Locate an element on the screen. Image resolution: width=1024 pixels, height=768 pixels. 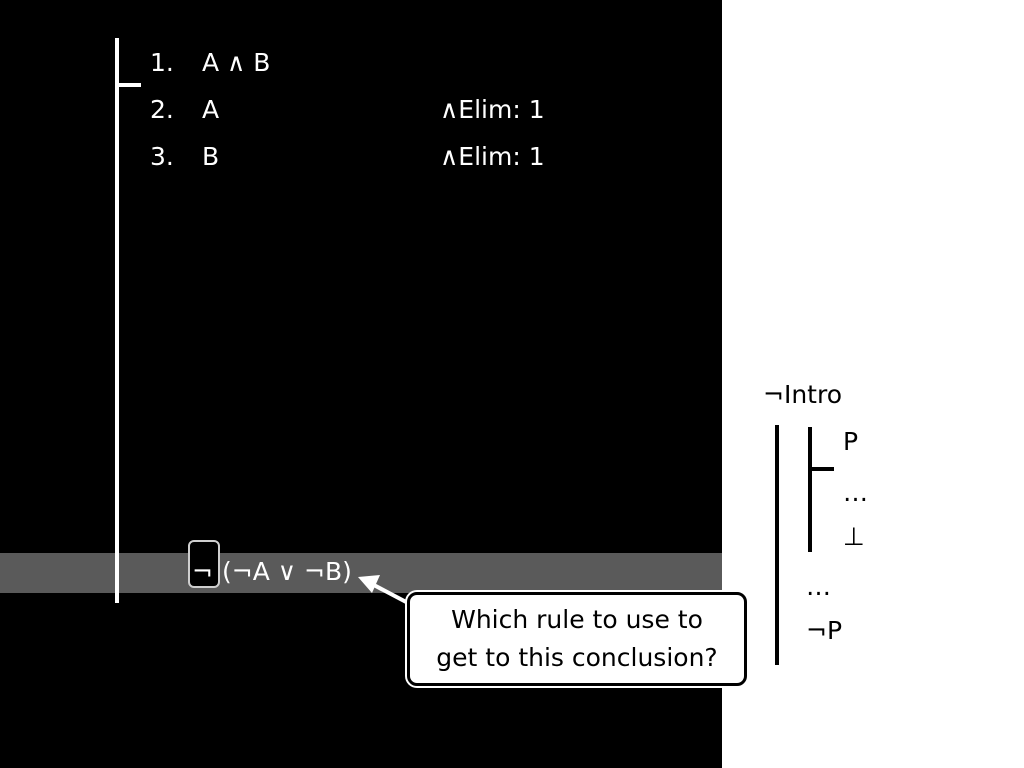
line-3-justification: ∧Elim: 1 is located at coordinates (492, 156).